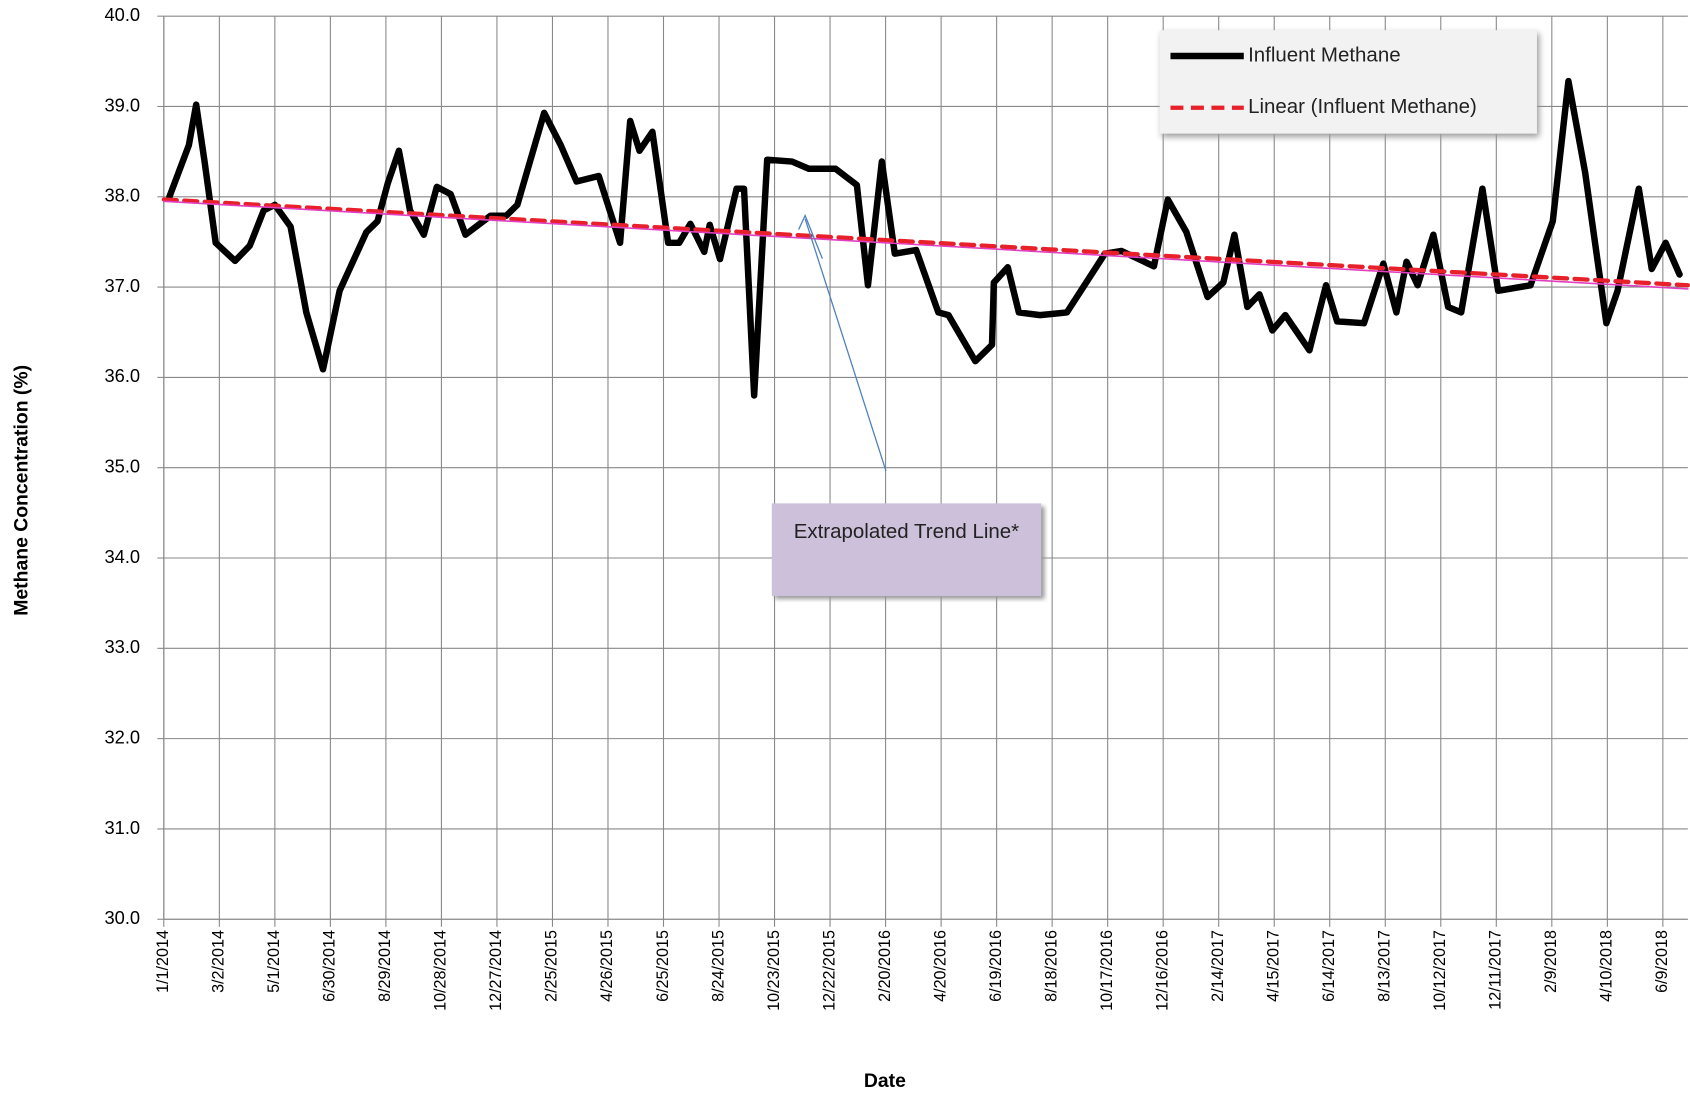 The image size is (1690, 1096). What do you see at coordinates (122, 14) in the screenshot?
I see `y-tick-label: 40.0` at bounding box center [122, 14].